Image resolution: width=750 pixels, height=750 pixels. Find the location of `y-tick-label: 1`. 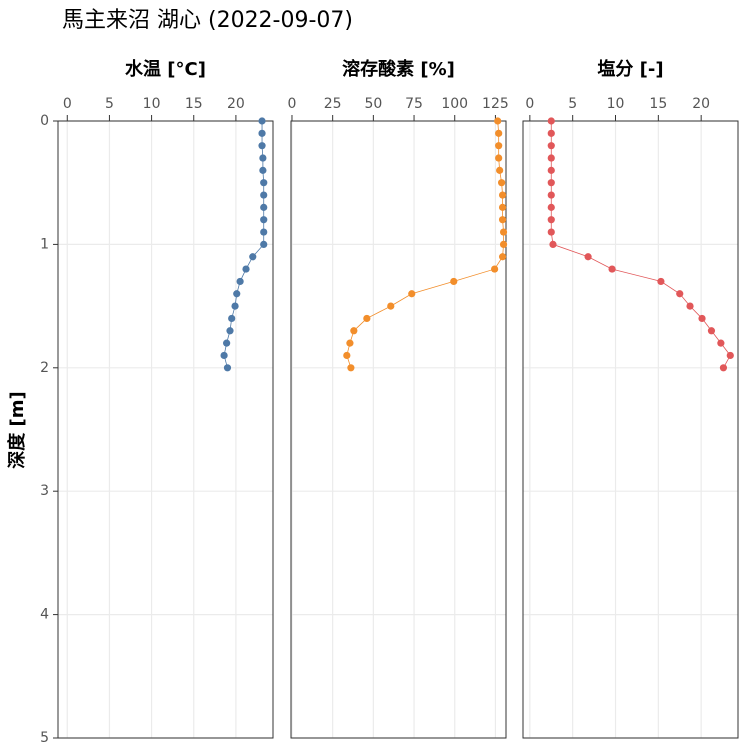

y-tick-label: 1 is located at coordinates (44, 244).